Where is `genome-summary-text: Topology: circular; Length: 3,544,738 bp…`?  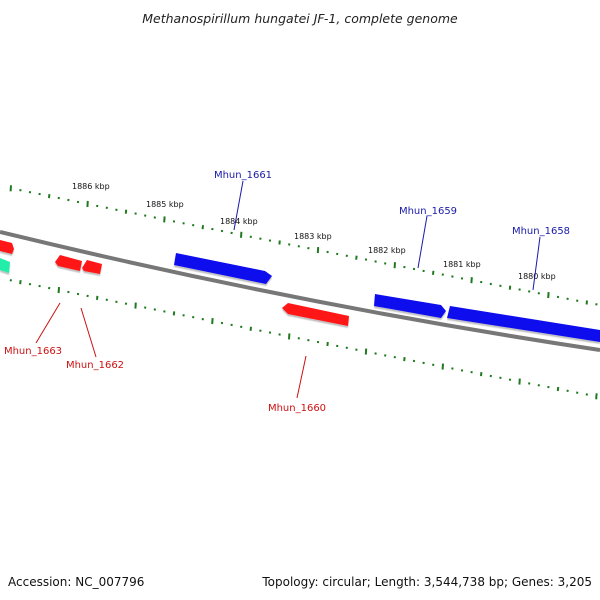 genome-summary-text: Topology: circular; Length: 3,544,738 bp… is located at coordinates (426, 582).